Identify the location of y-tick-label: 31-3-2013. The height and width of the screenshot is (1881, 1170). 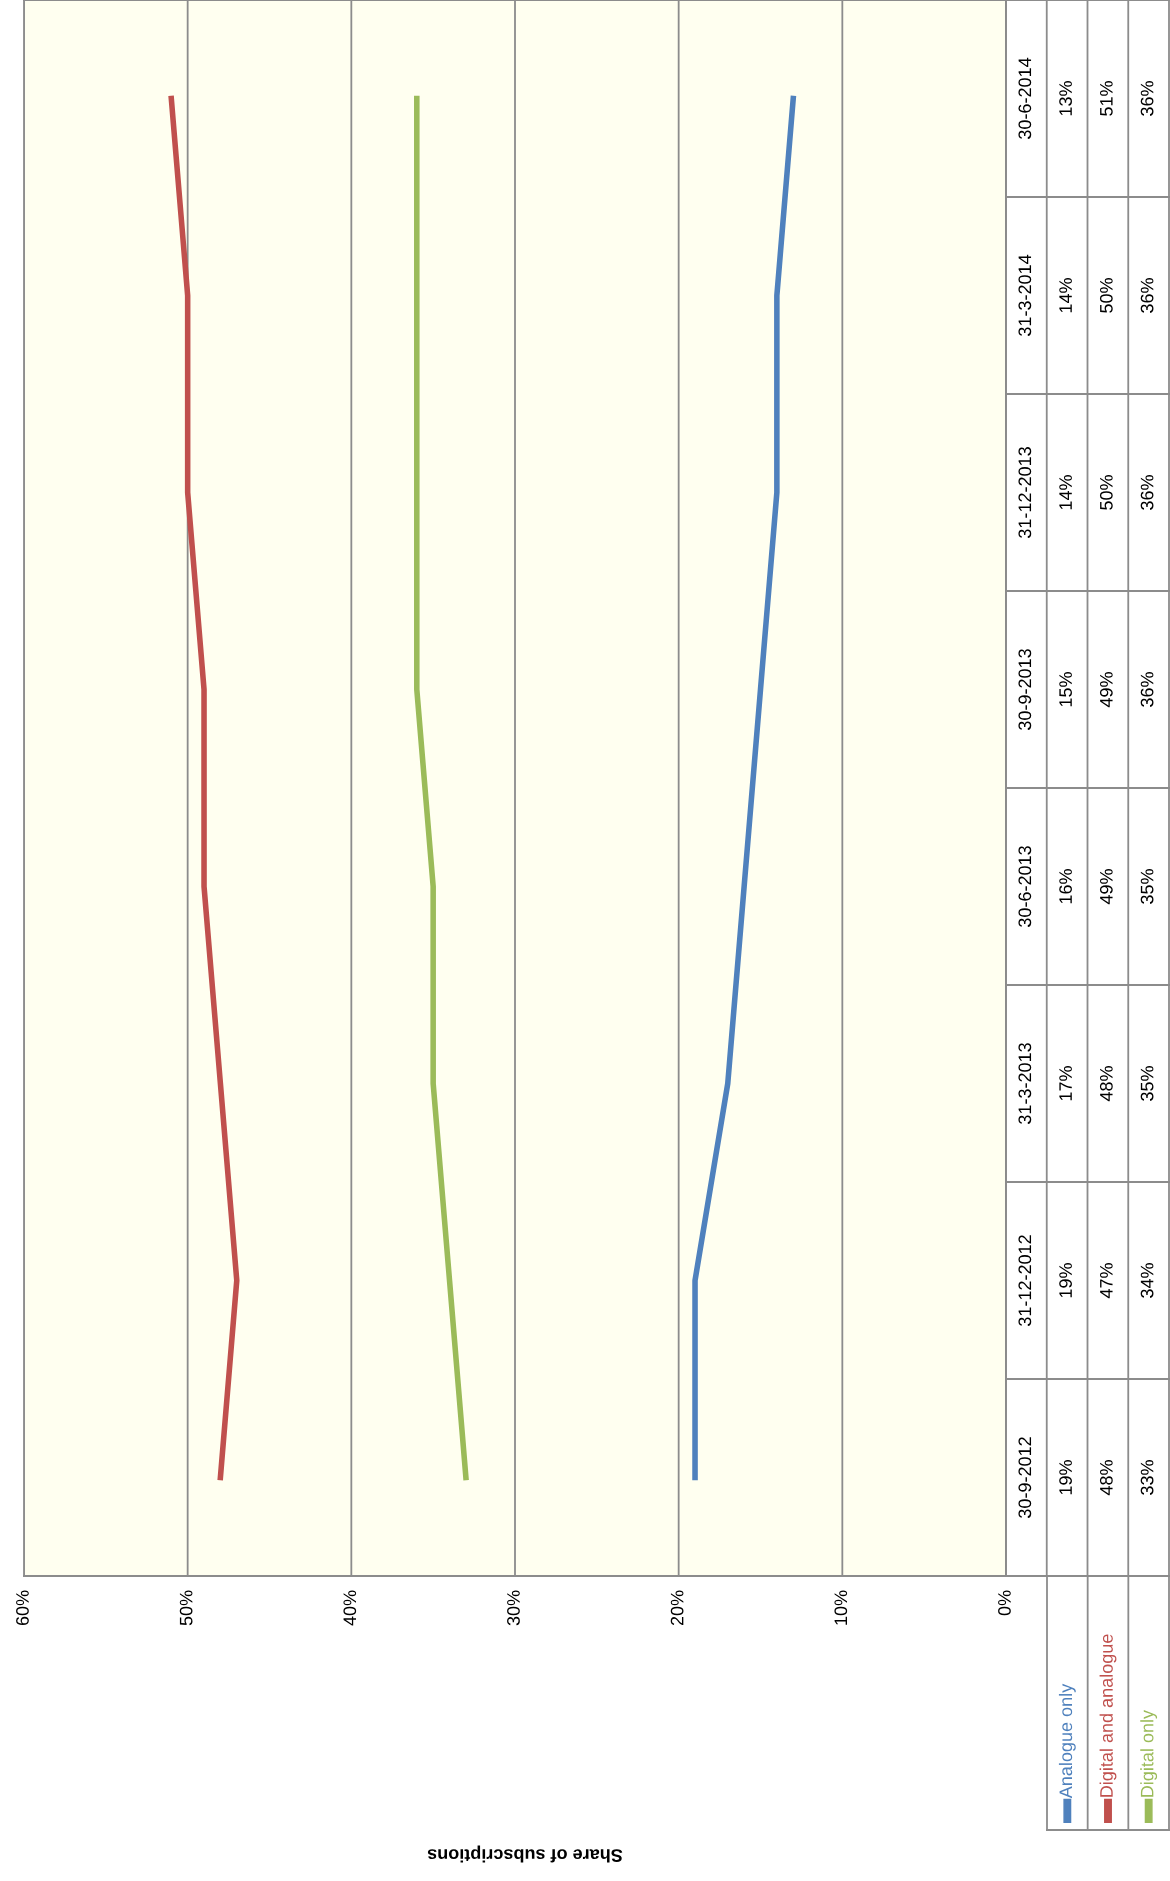
(1025, 1083).